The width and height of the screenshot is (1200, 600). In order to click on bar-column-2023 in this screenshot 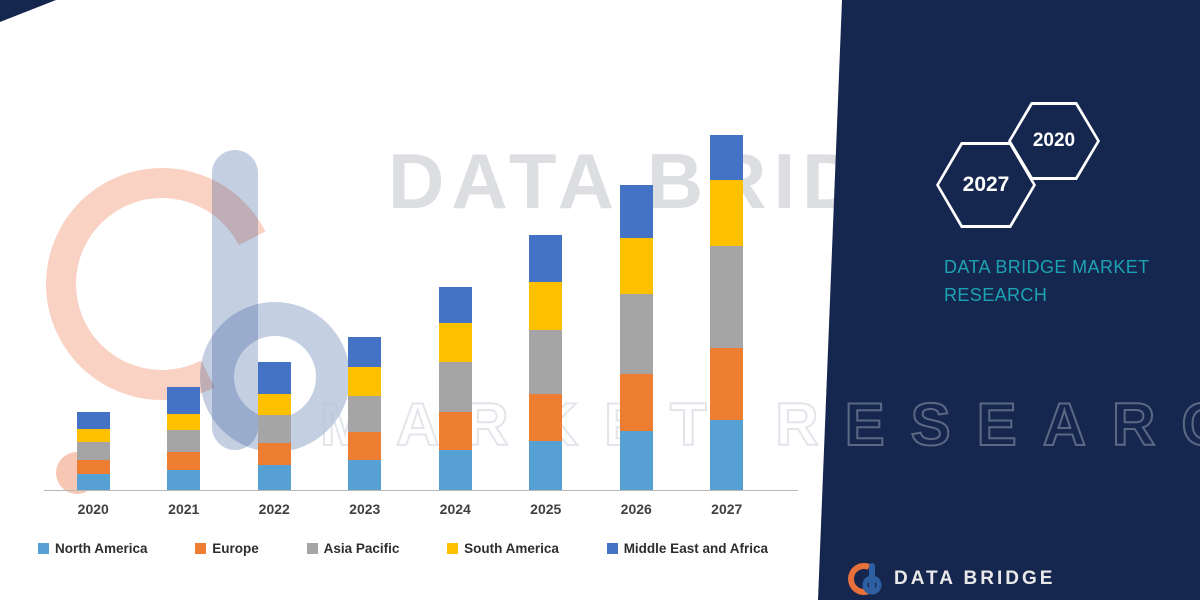, I will do `click(365, 413)`.